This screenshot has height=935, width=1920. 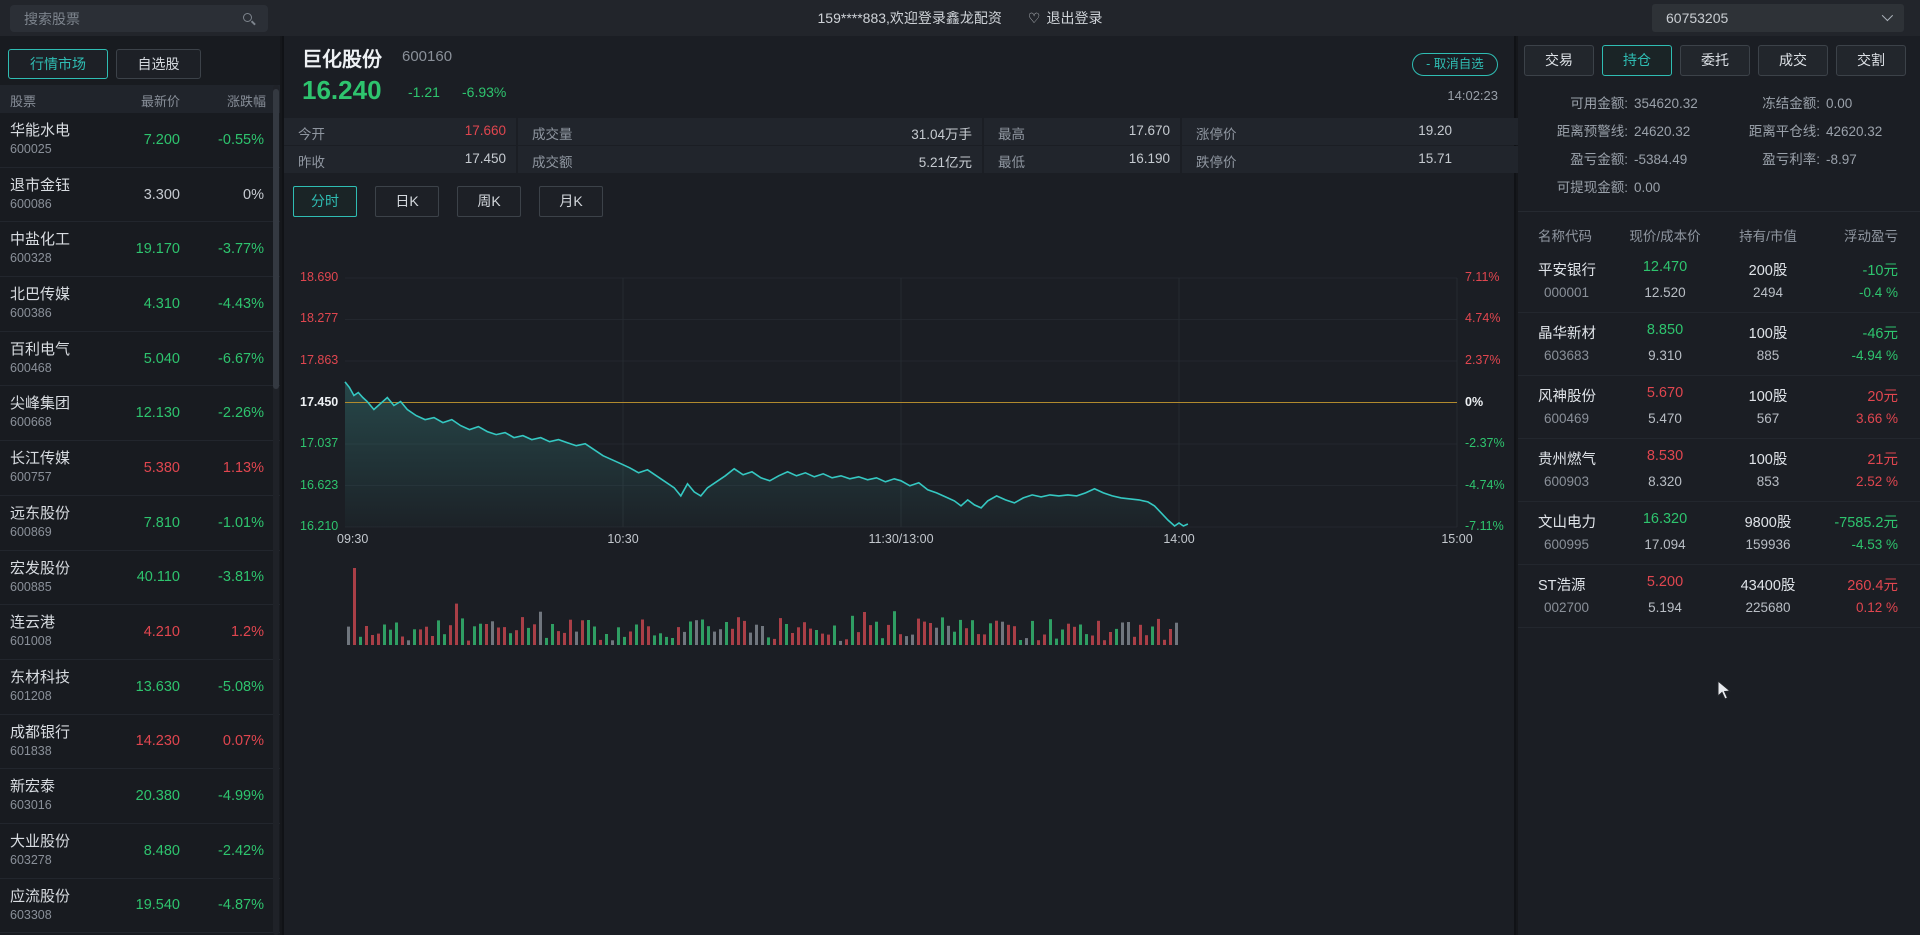 What do you see at coordinates (1793, 60) in the screenshot?
I see `trade-tab-3: 成交` at bounding box center [1793, 60].